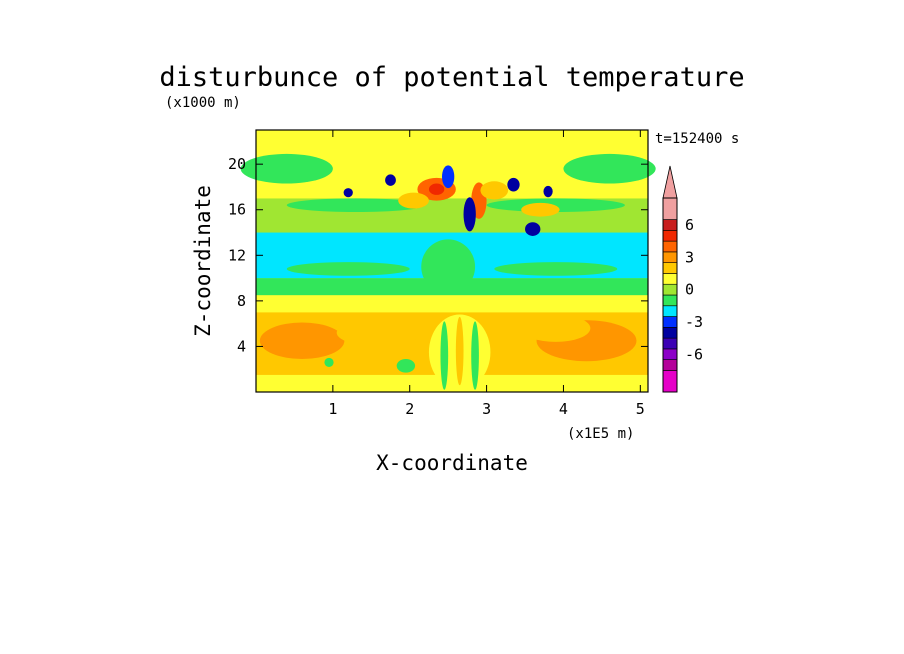  Describe the element at coordinates (452, 304) in the screenshot. I see `field-layer` at that location.